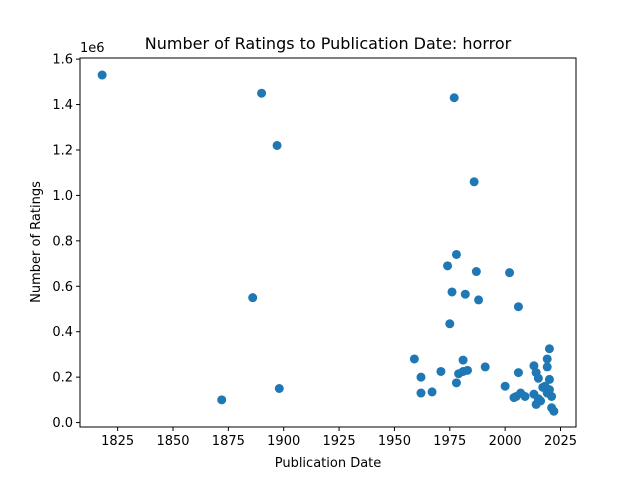 This screenshot has width=640, height=484. What do you see at coordinates (62, 150) in the screenshot?
I see `y-tick-label: 1.2` at bounding box center [62, 150].